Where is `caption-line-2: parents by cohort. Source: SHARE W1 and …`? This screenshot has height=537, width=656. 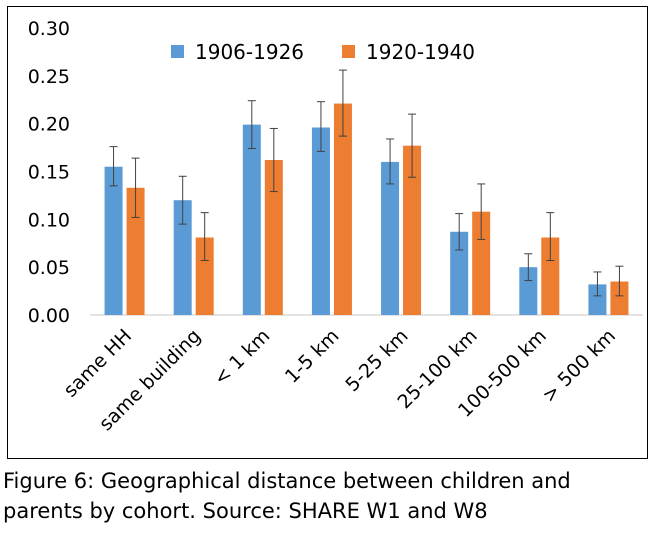
caption-line-2: parents by cohort. Source: SHARE W1 and … is located at coordinates (245, 511).